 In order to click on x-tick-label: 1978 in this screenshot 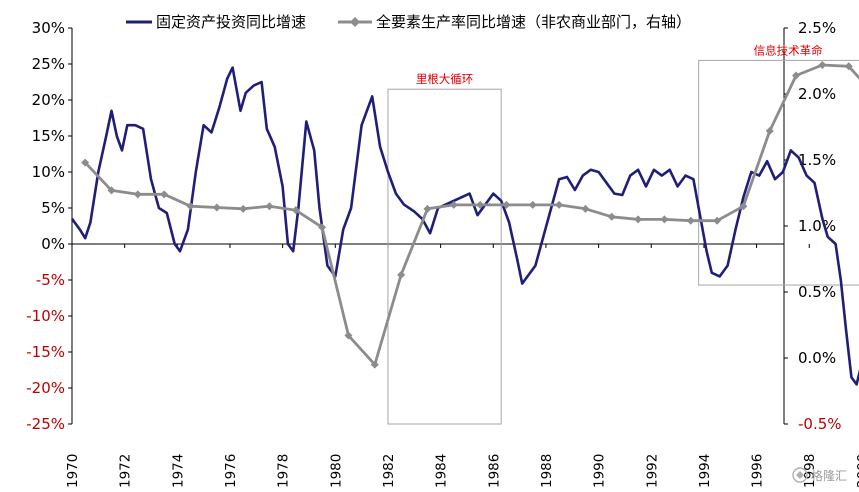, I will do `click(284, 471)`.